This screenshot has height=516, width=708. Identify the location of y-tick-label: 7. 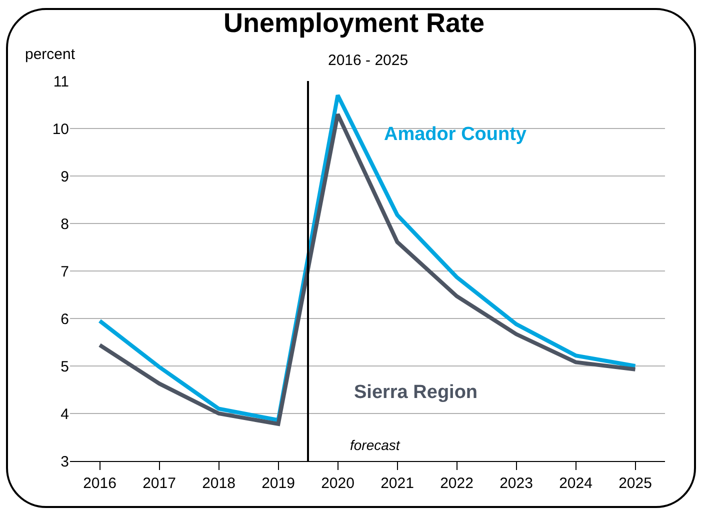
(64, 271).